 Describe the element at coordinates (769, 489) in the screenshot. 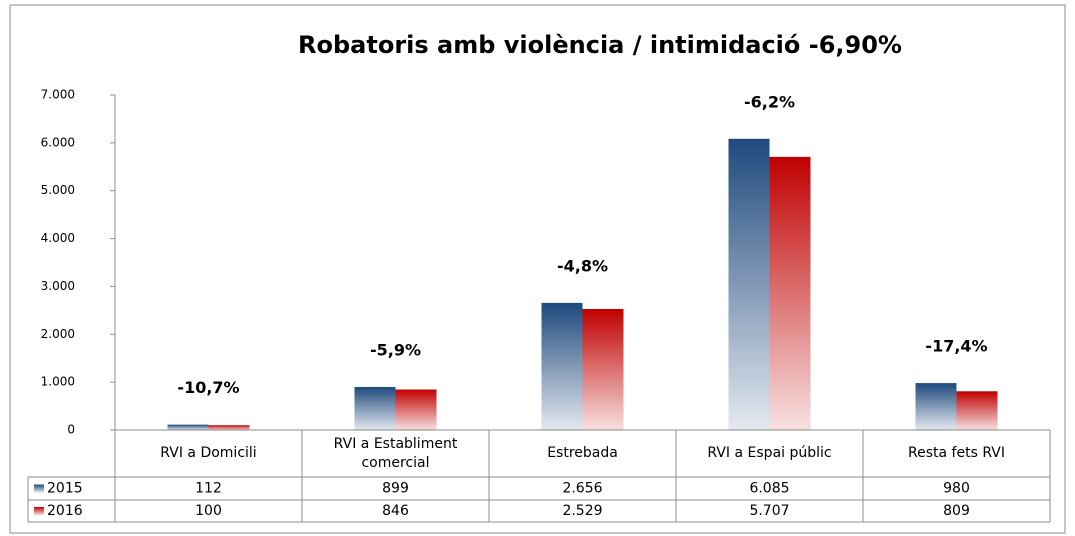

I see `table-value: 6.085` at that location.